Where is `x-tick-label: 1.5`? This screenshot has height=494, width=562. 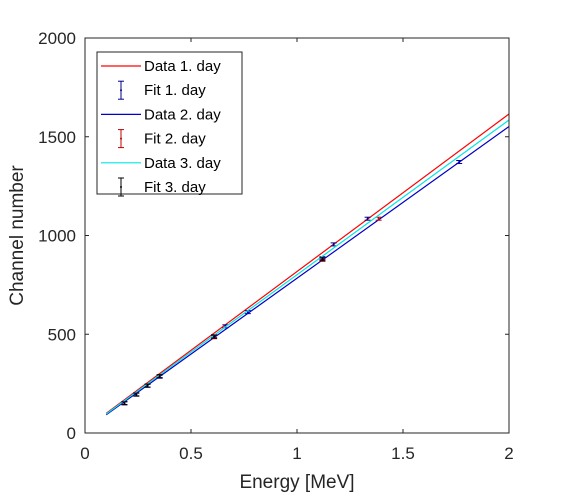 x-tick-label: 1.5 is located at coordinates (403, 453).